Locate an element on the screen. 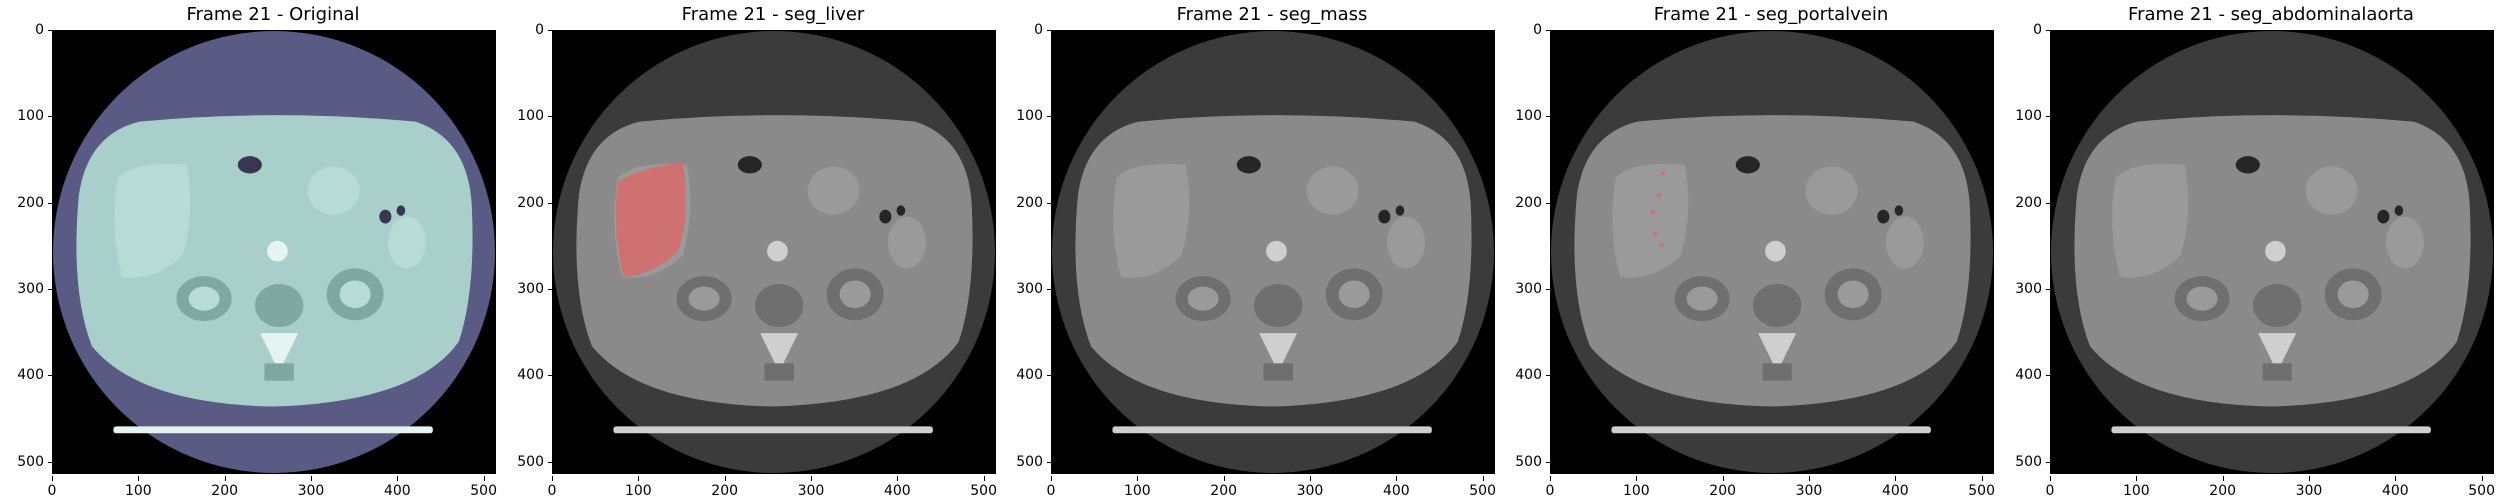 This screenshot has width=2500, height=500. stomach-region is located at coordinates (833, 190).